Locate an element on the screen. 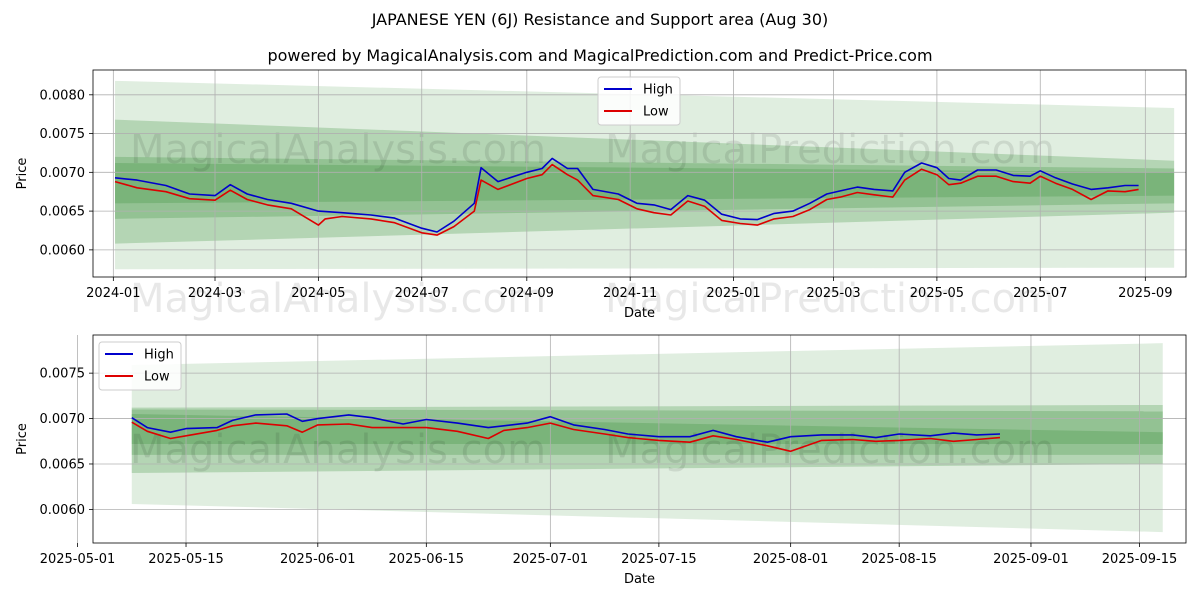 Image resolution: width=1200 pixels, height=600 pixels. band-core is located at coordinates (645, 183).